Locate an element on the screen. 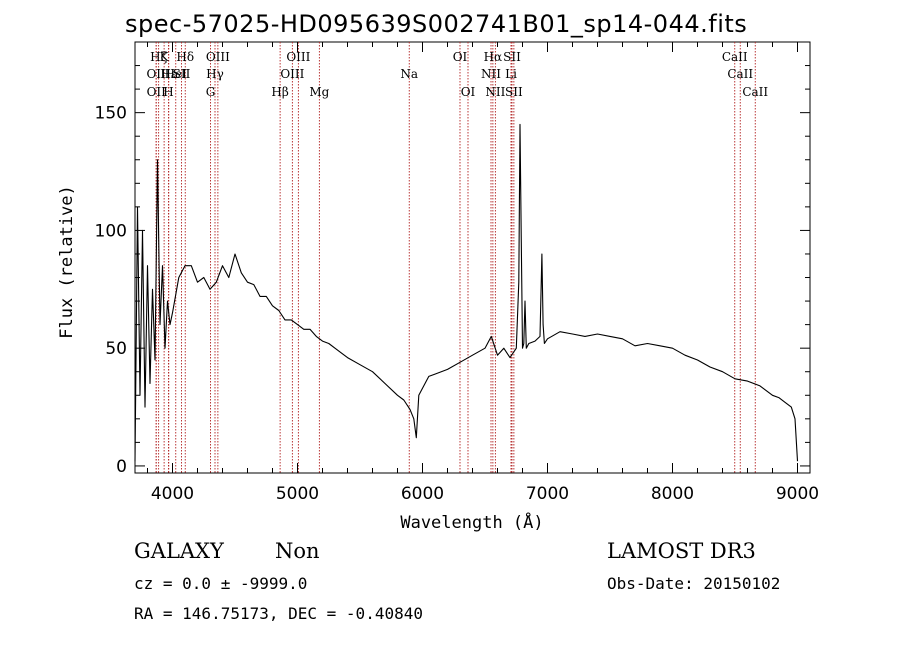  line-label-3: Hε is located at coordinates (168, 74).